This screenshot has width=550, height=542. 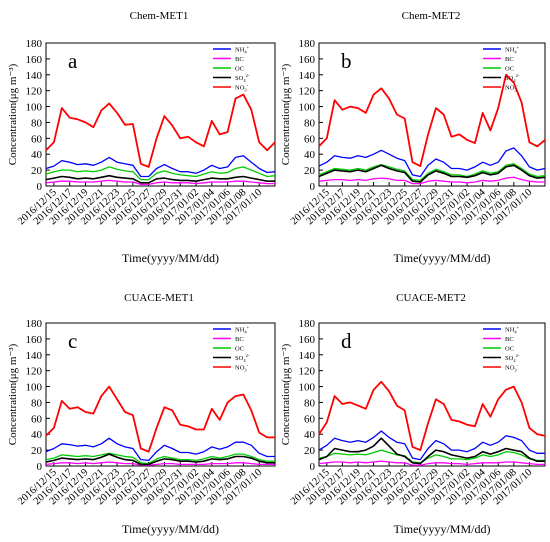 I want to click on chart-title: CUACE-MET2, so click(x=431, y=298).